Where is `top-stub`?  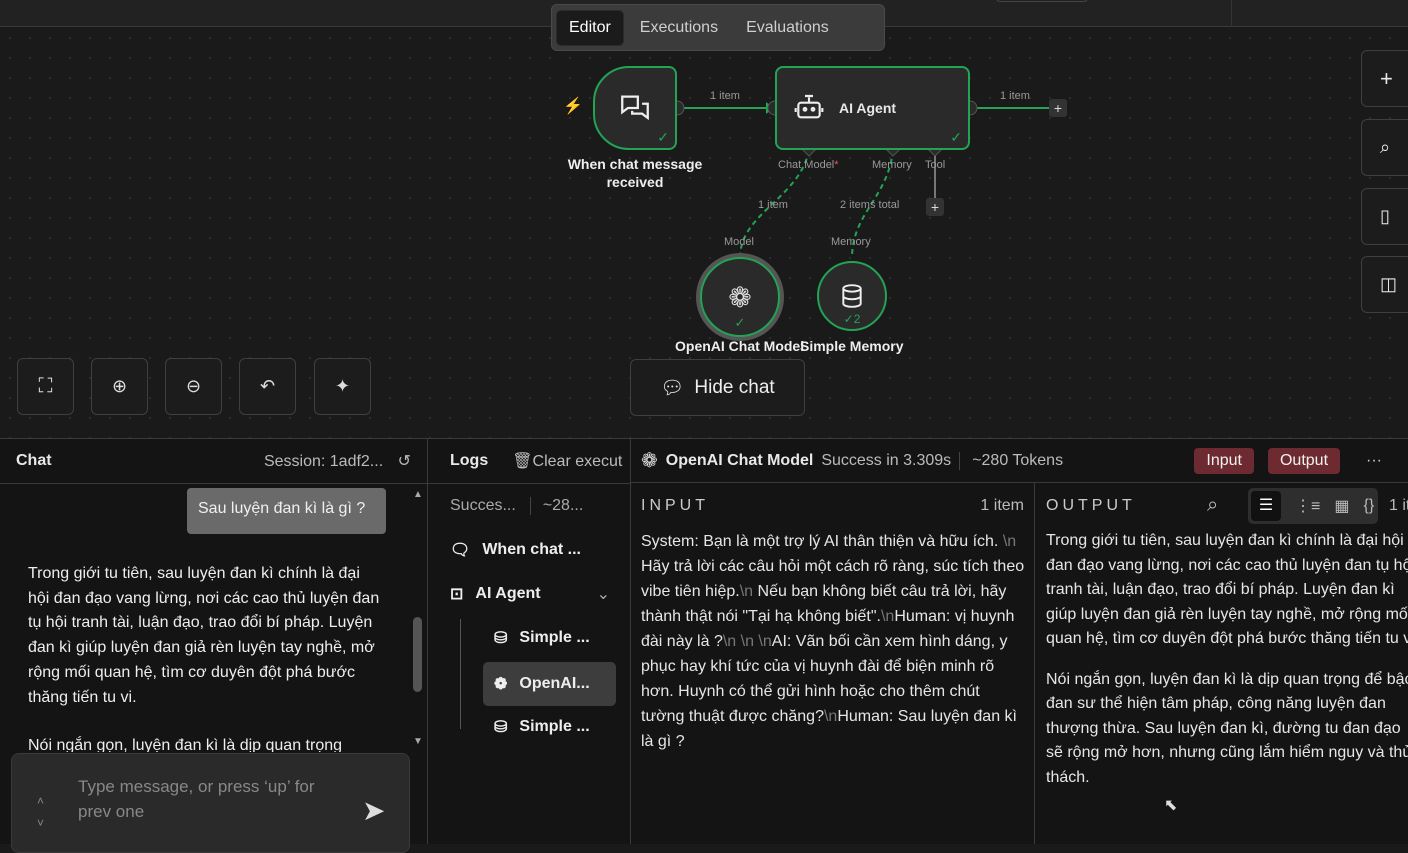
top-stub is located at coordinates (1042, 1).